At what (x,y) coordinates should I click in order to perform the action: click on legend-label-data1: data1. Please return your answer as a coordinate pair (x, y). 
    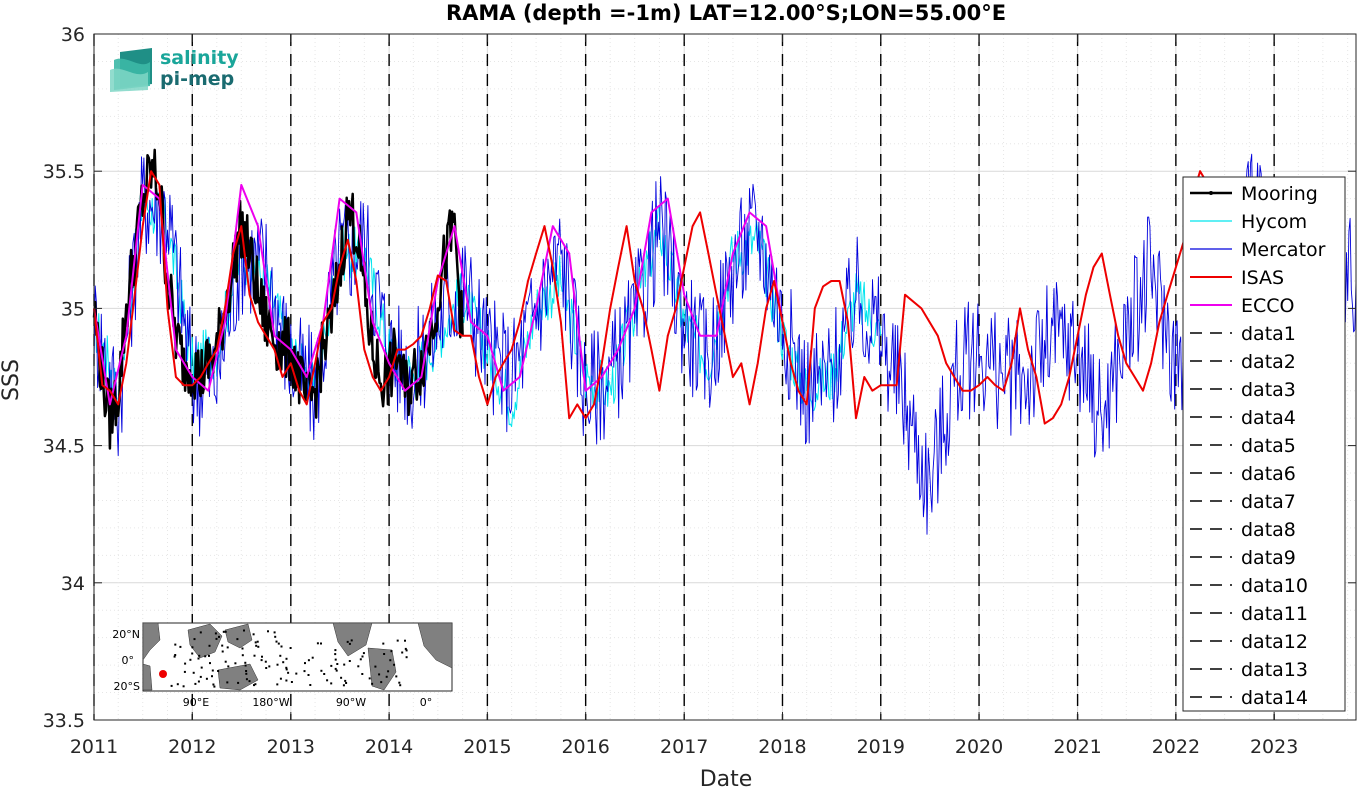
    Looking at the image, I should click on (1268, 334).